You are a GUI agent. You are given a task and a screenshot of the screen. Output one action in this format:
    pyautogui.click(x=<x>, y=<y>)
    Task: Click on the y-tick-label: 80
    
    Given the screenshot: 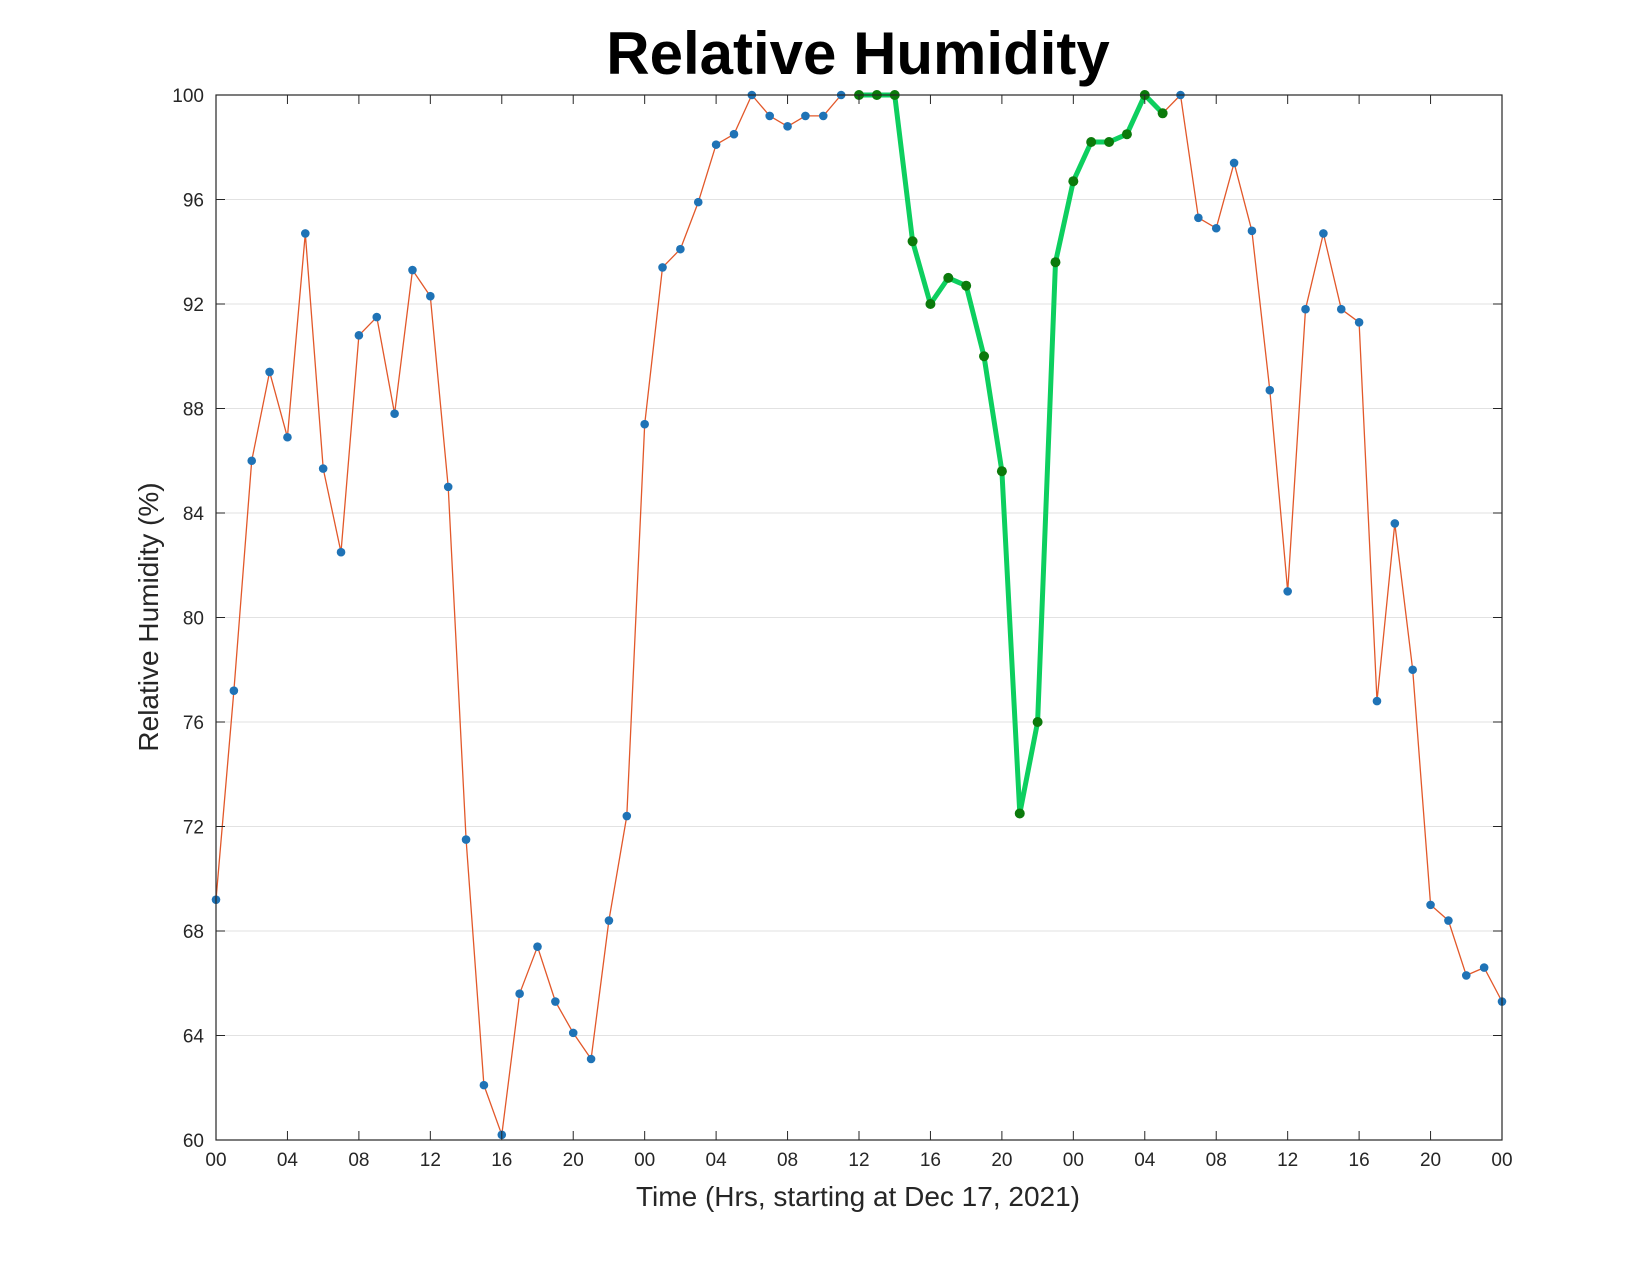 What is the action you would take?
    pyautogui.click(x=193, y=619)
    